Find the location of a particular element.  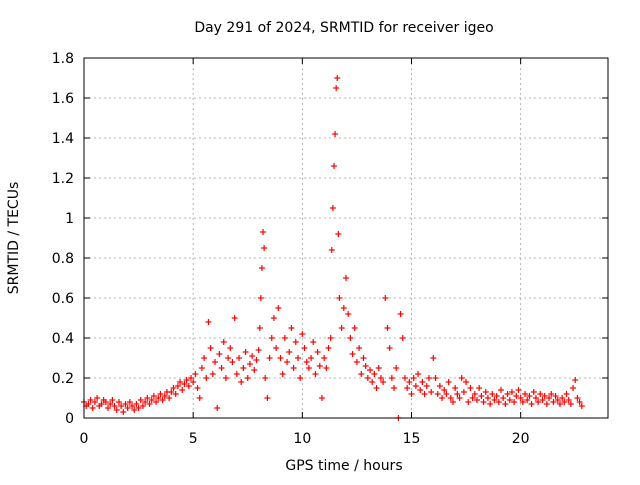

y-tick-label: 0.6 is located at coordinates (63, 299).